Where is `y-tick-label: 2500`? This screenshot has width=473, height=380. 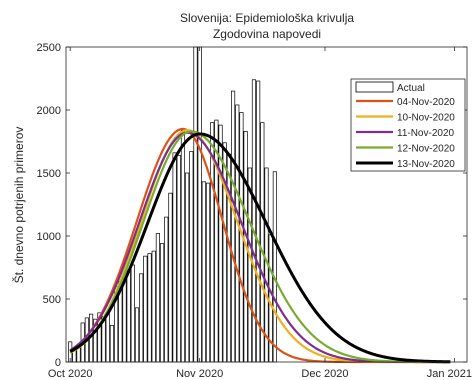 y-tick-label: 2500 is located at coordinates (49, 48).